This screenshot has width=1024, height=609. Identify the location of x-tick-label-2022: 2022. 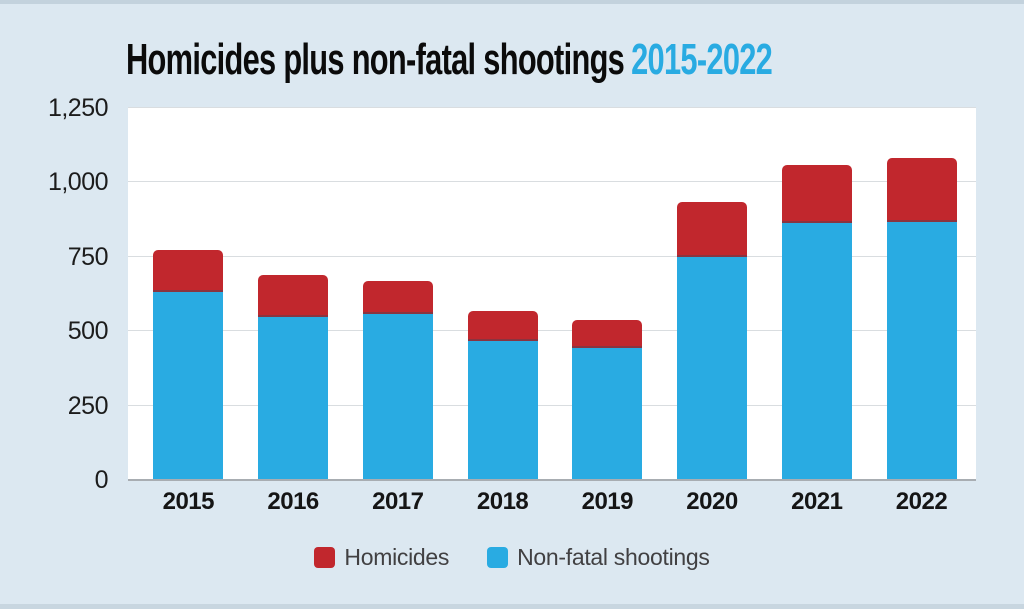
(921, 501).